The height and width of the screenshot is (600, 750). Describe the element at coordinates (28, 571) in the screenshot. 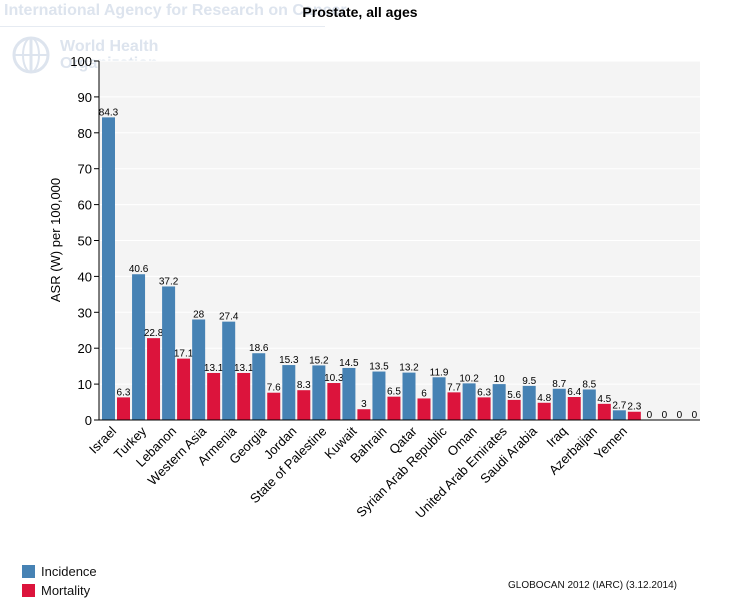

I see `legend-swatch-incidence` at that location.